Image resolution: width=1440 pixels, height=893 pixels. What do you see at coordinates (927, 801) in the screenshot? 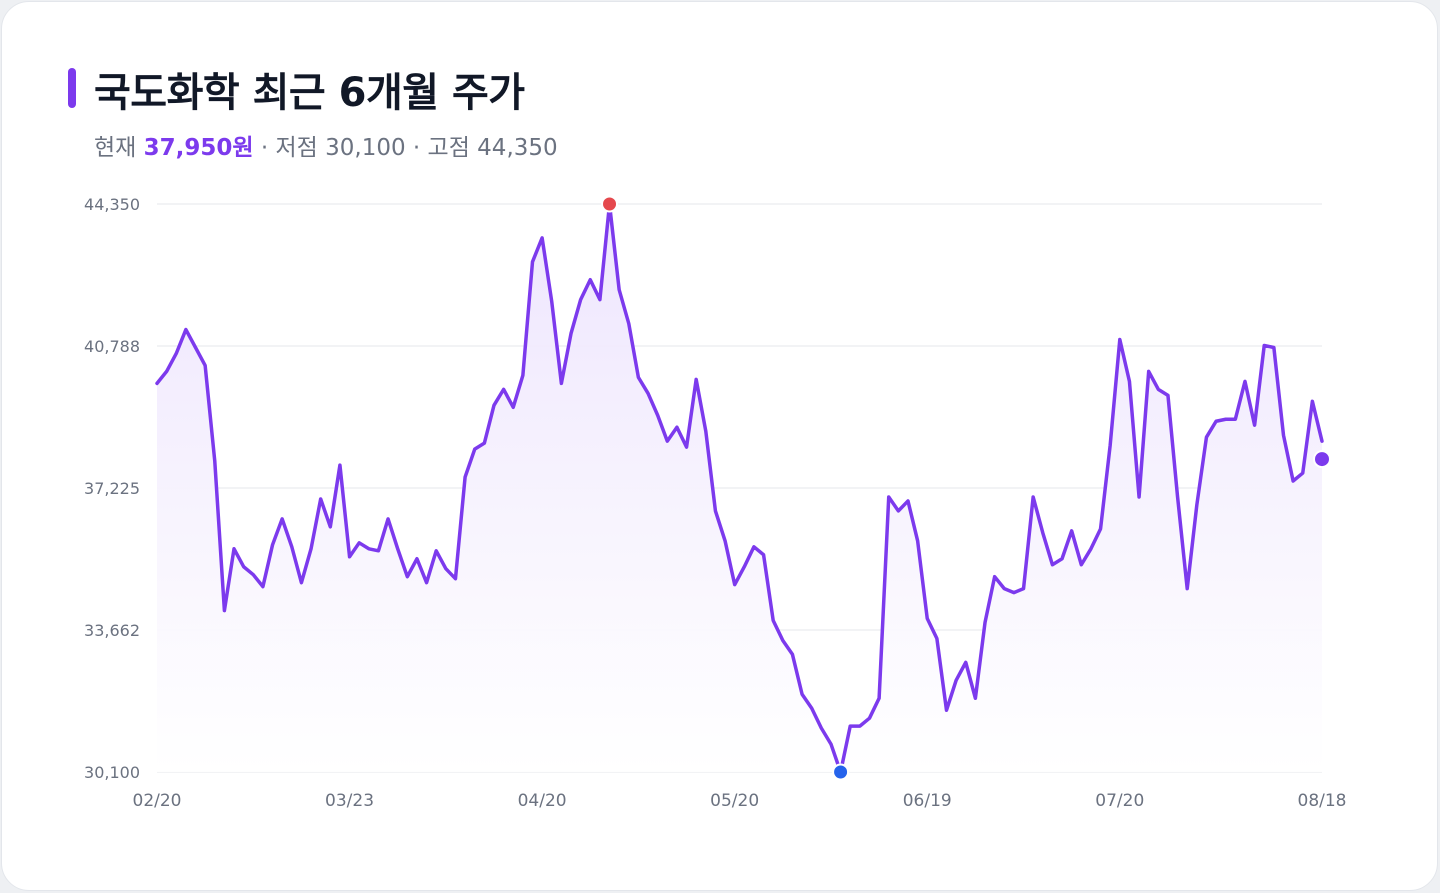
I see `x-tick-label: 06/19` at bounding box center [927, 801].